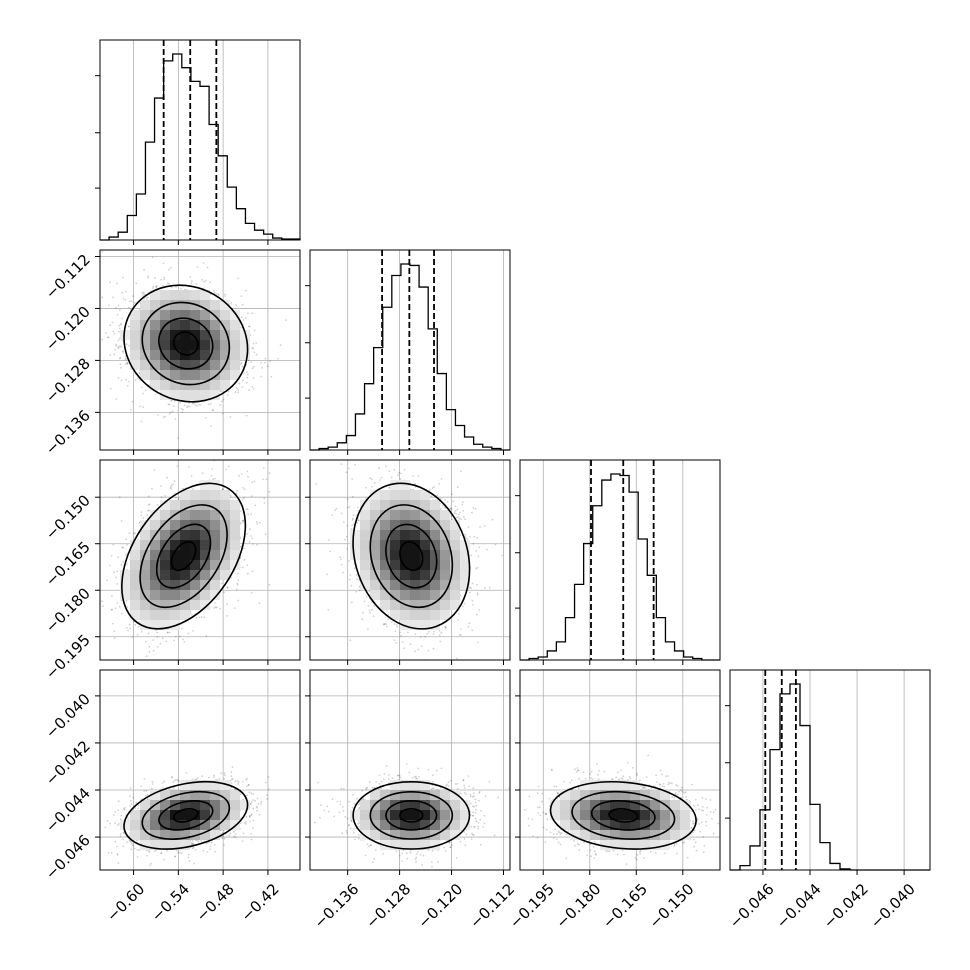  What do you see at coordinates (186, 343) in the screenshot?
I see `contour-line` at bounding box center [186, 343].